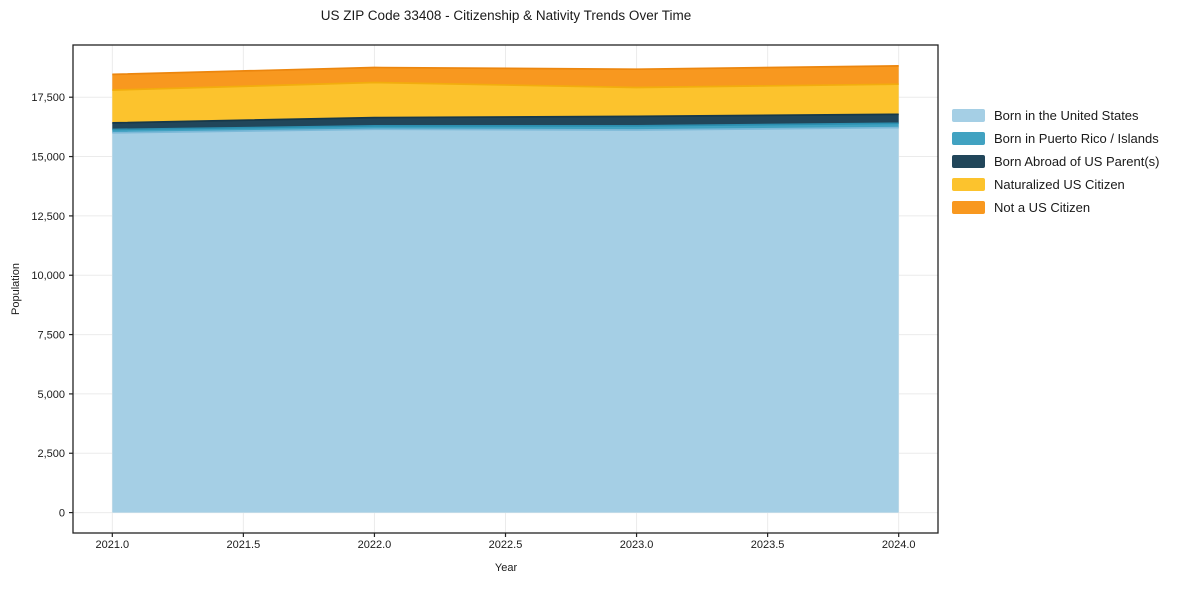 The width and height of the screenshot is (1189, 590). I want to click on y-tick-label: 10,000, so click(48, 276).